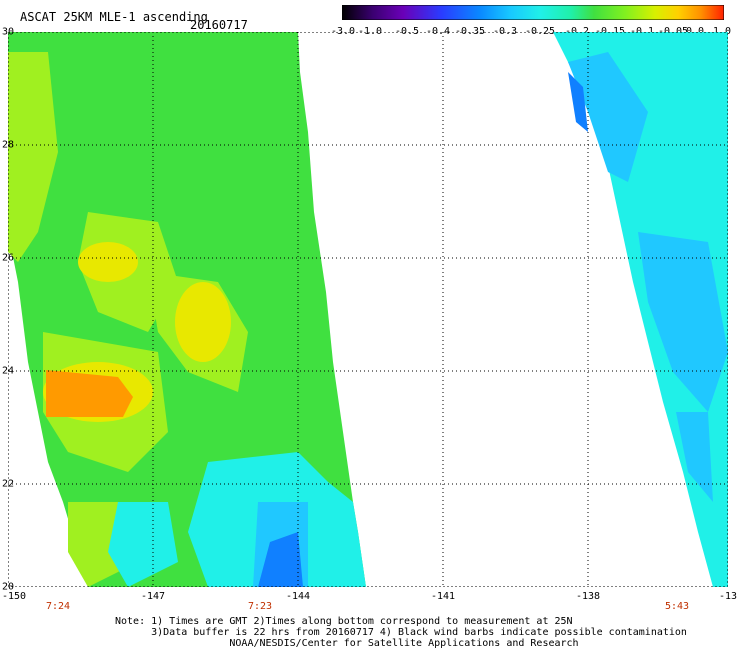 The width and height of the screenshot is (740, 650). Describe the element at coordinates (14, 596) in the screenshot. I see `longitude-label: -150` at that location.